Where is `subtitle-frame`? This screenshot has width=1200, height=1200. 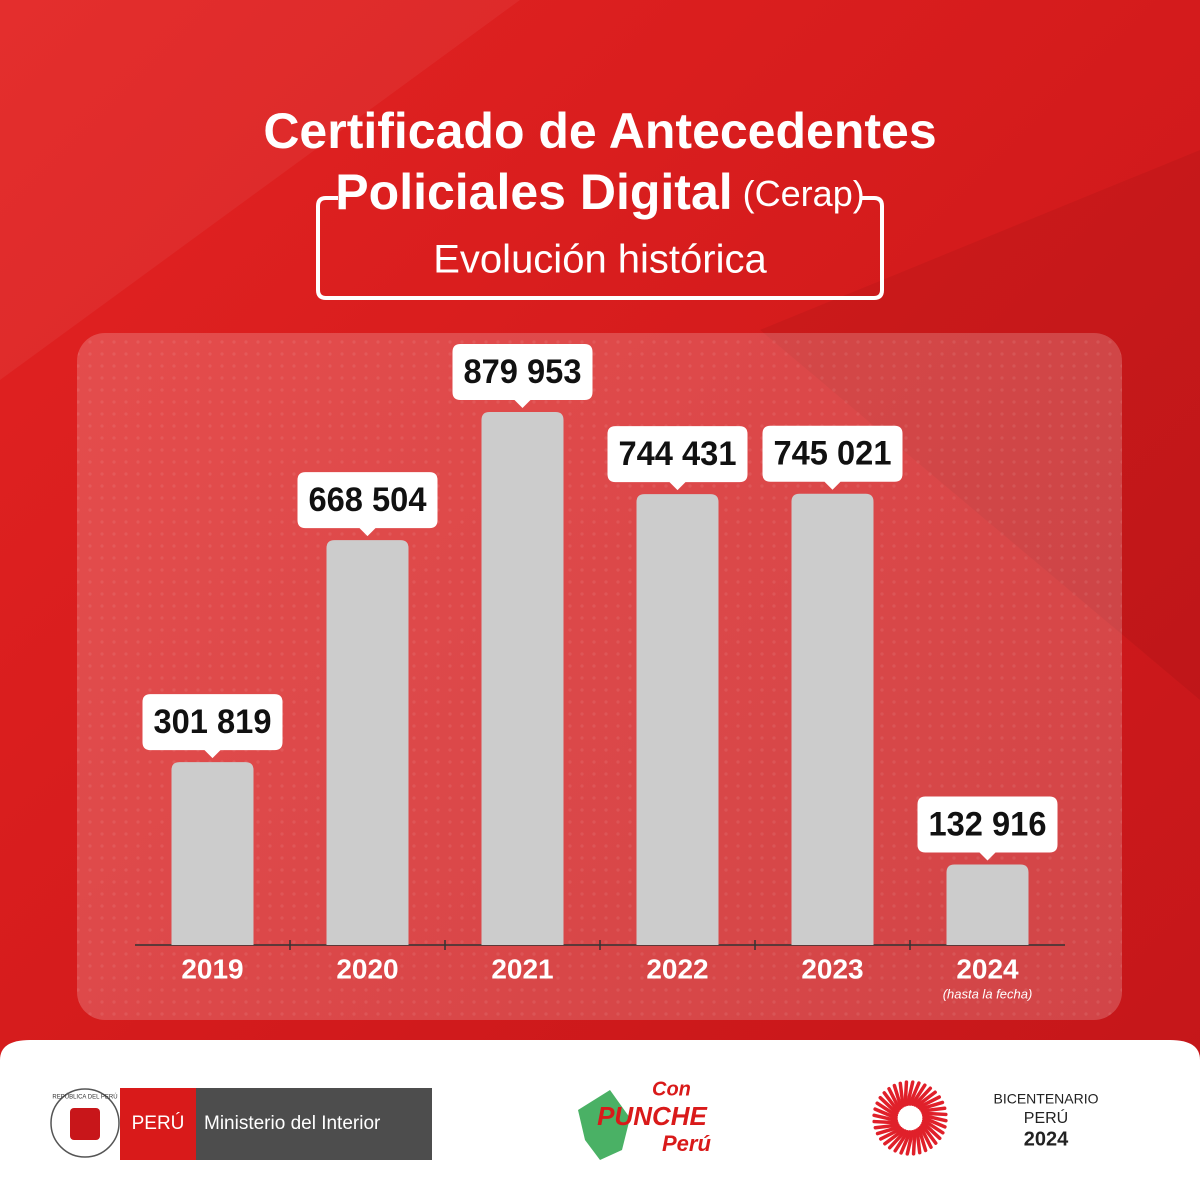
subtitle-frame is located at coordinates (600, 248).